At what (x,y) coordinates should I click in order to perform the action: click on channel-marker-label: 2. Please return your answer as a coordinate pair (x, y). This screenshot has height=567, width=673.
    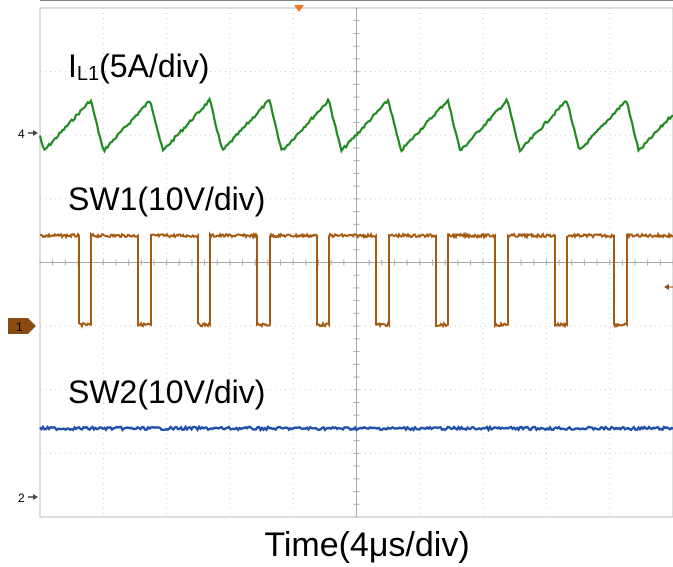
    Looking at the image, I should click on (21, 498).